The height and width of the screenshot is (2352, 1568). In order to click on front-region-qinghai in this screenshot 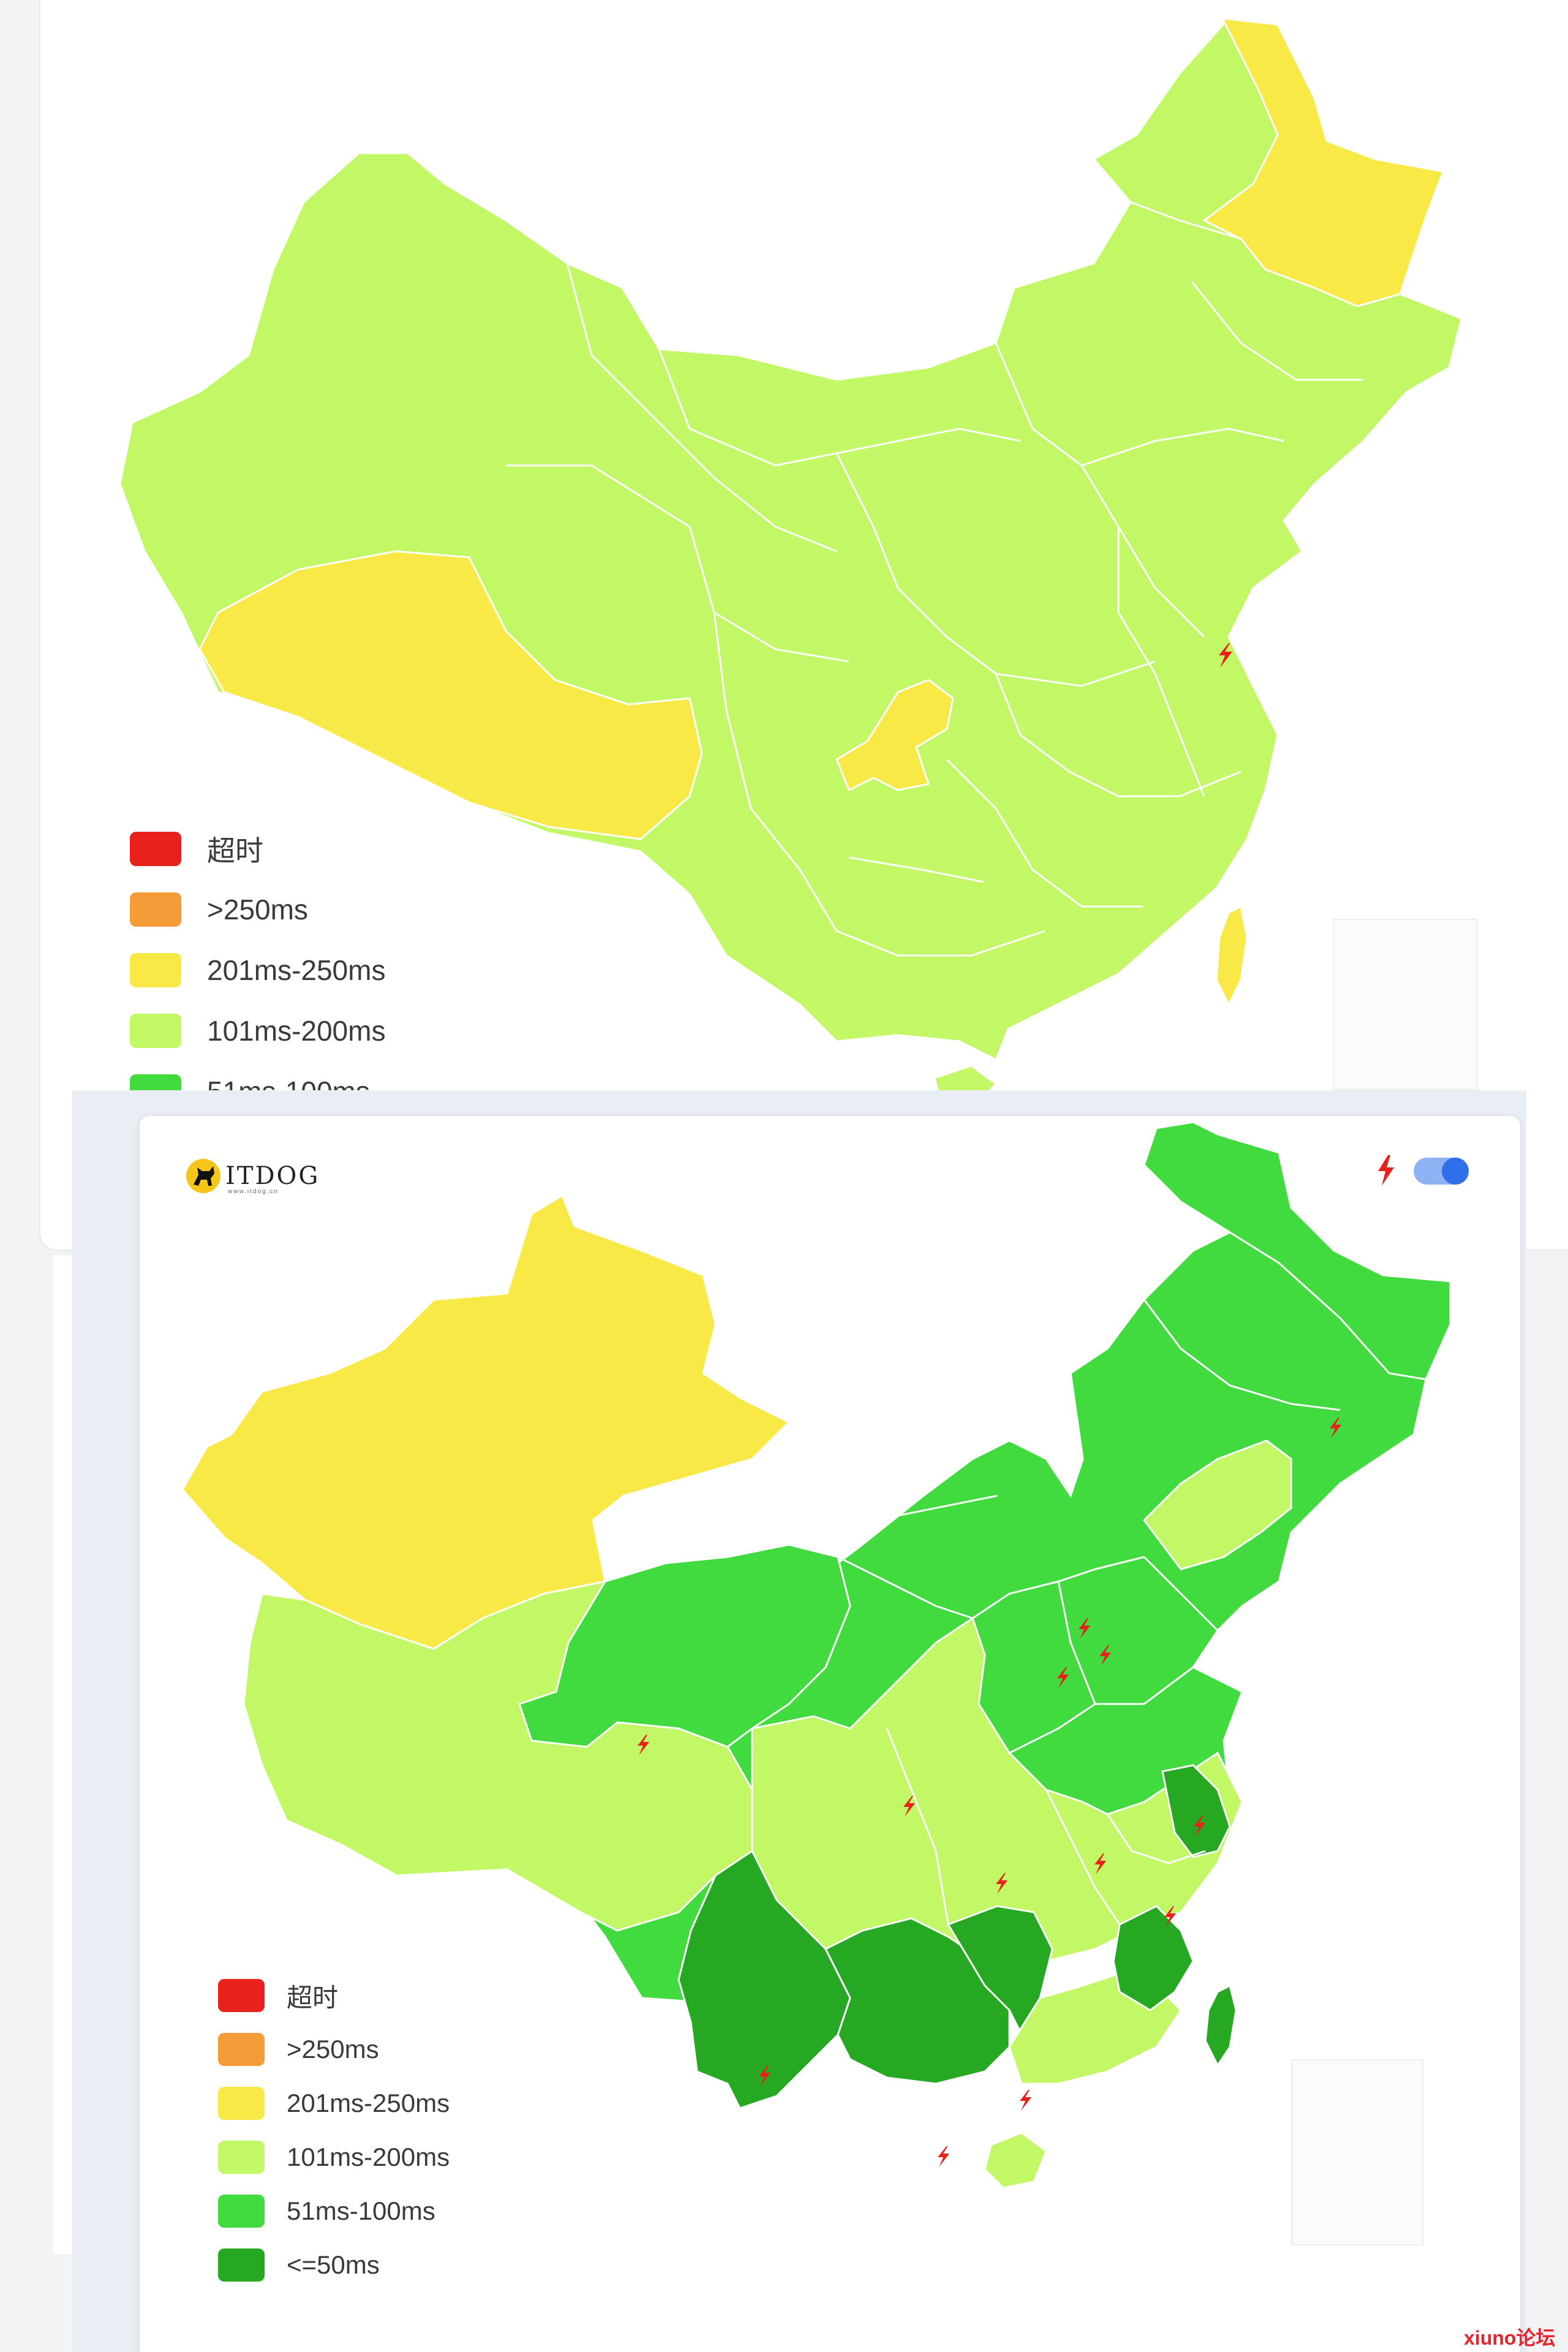, I will do `click(685, 1646)`.